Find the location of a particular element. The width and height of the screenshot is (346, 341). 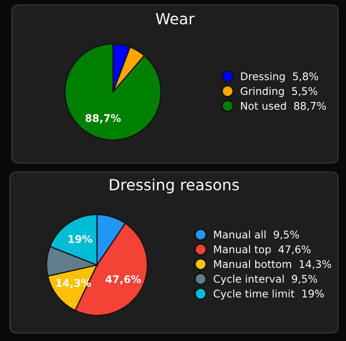

data-label: 47,6% is located at coordinates (123, 279).